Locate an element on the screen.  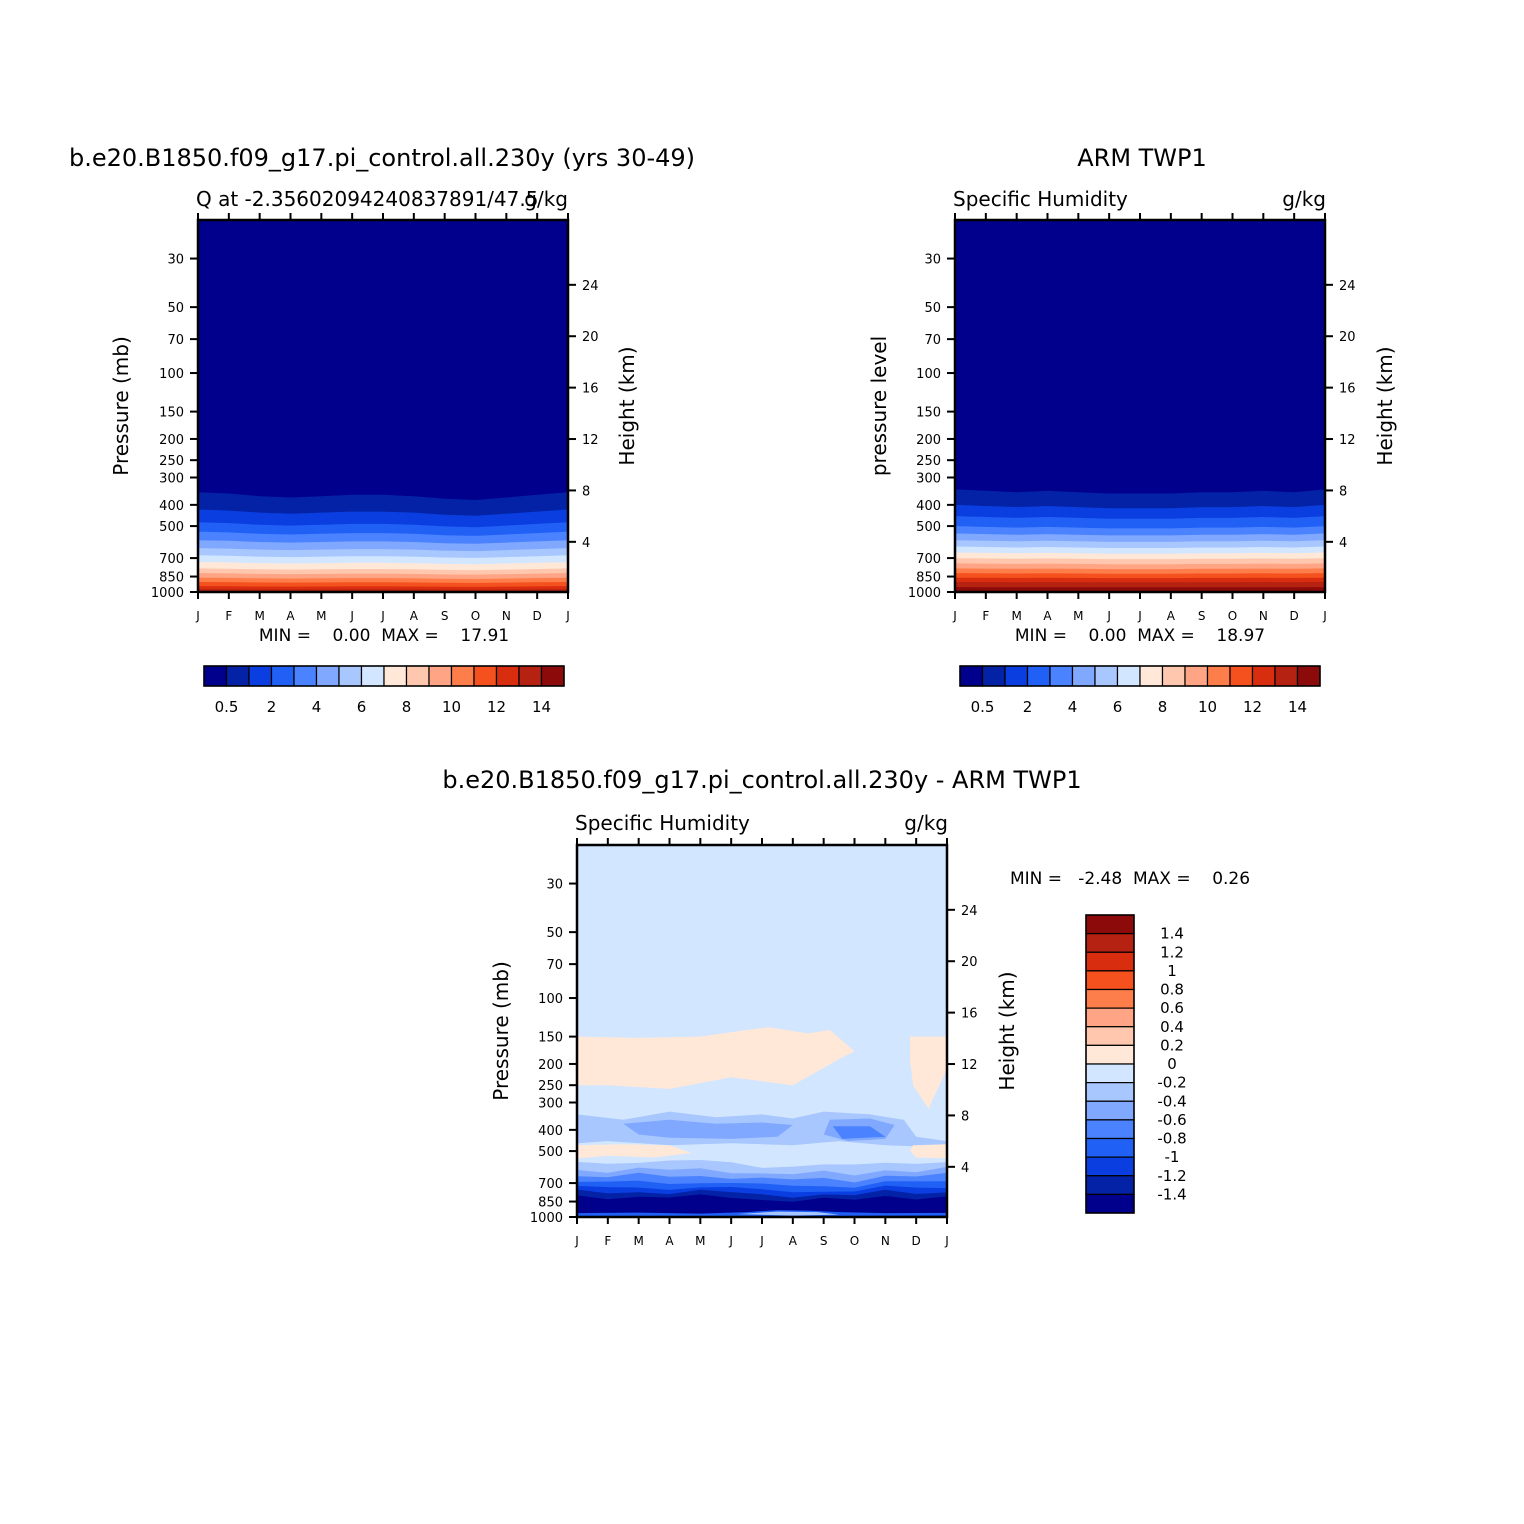
negative-region-mid-strong is located at coordinates (708, 1129).